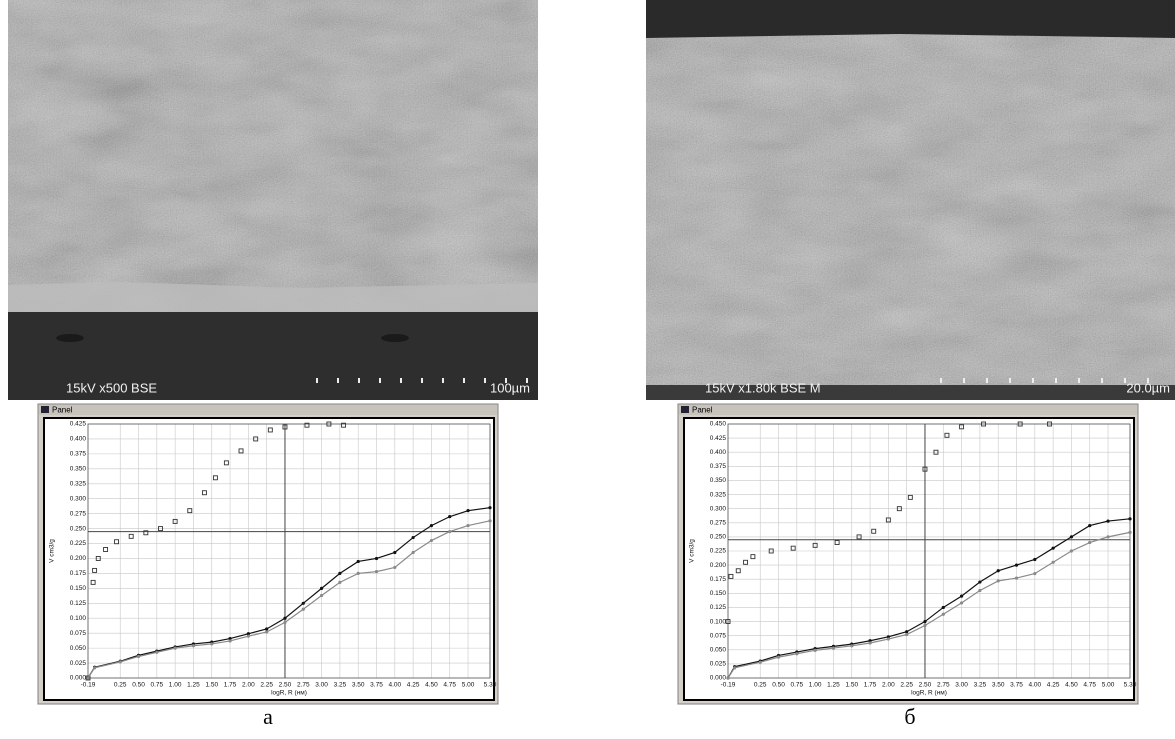 The image size is (1175, 739). What do you see at coordinates (908, 410) in the screenshot?
I see `title-bar` at bounding box center [908, 410].